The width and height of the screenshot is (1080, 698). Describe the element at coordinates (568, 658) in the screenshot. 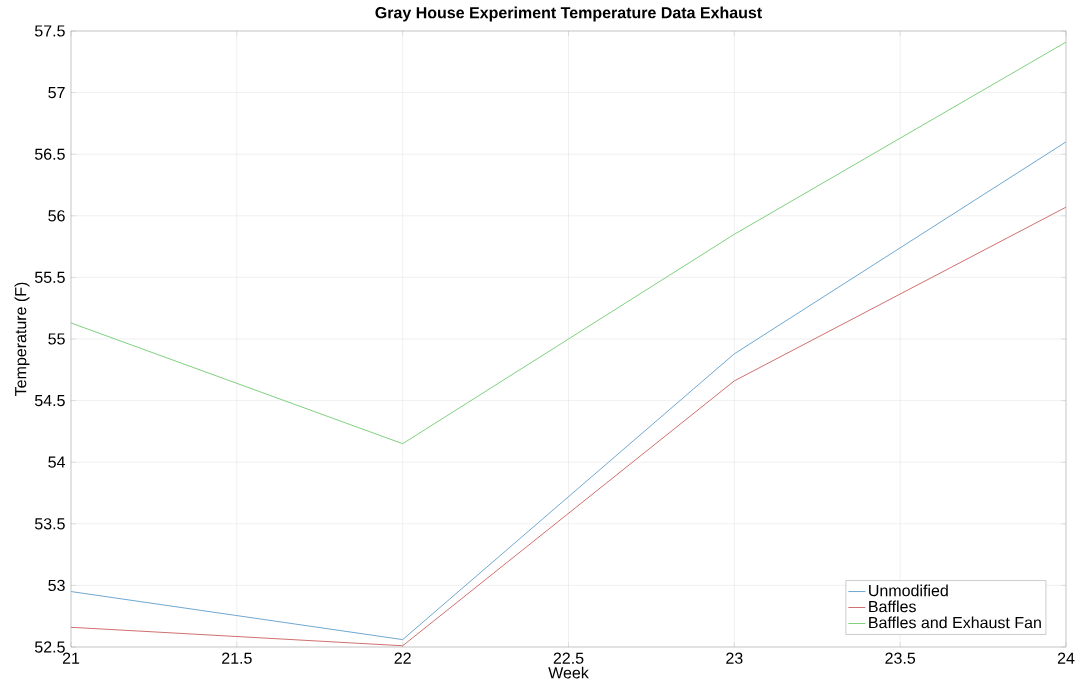

I see `x-tick-label: 22.5` at that location.